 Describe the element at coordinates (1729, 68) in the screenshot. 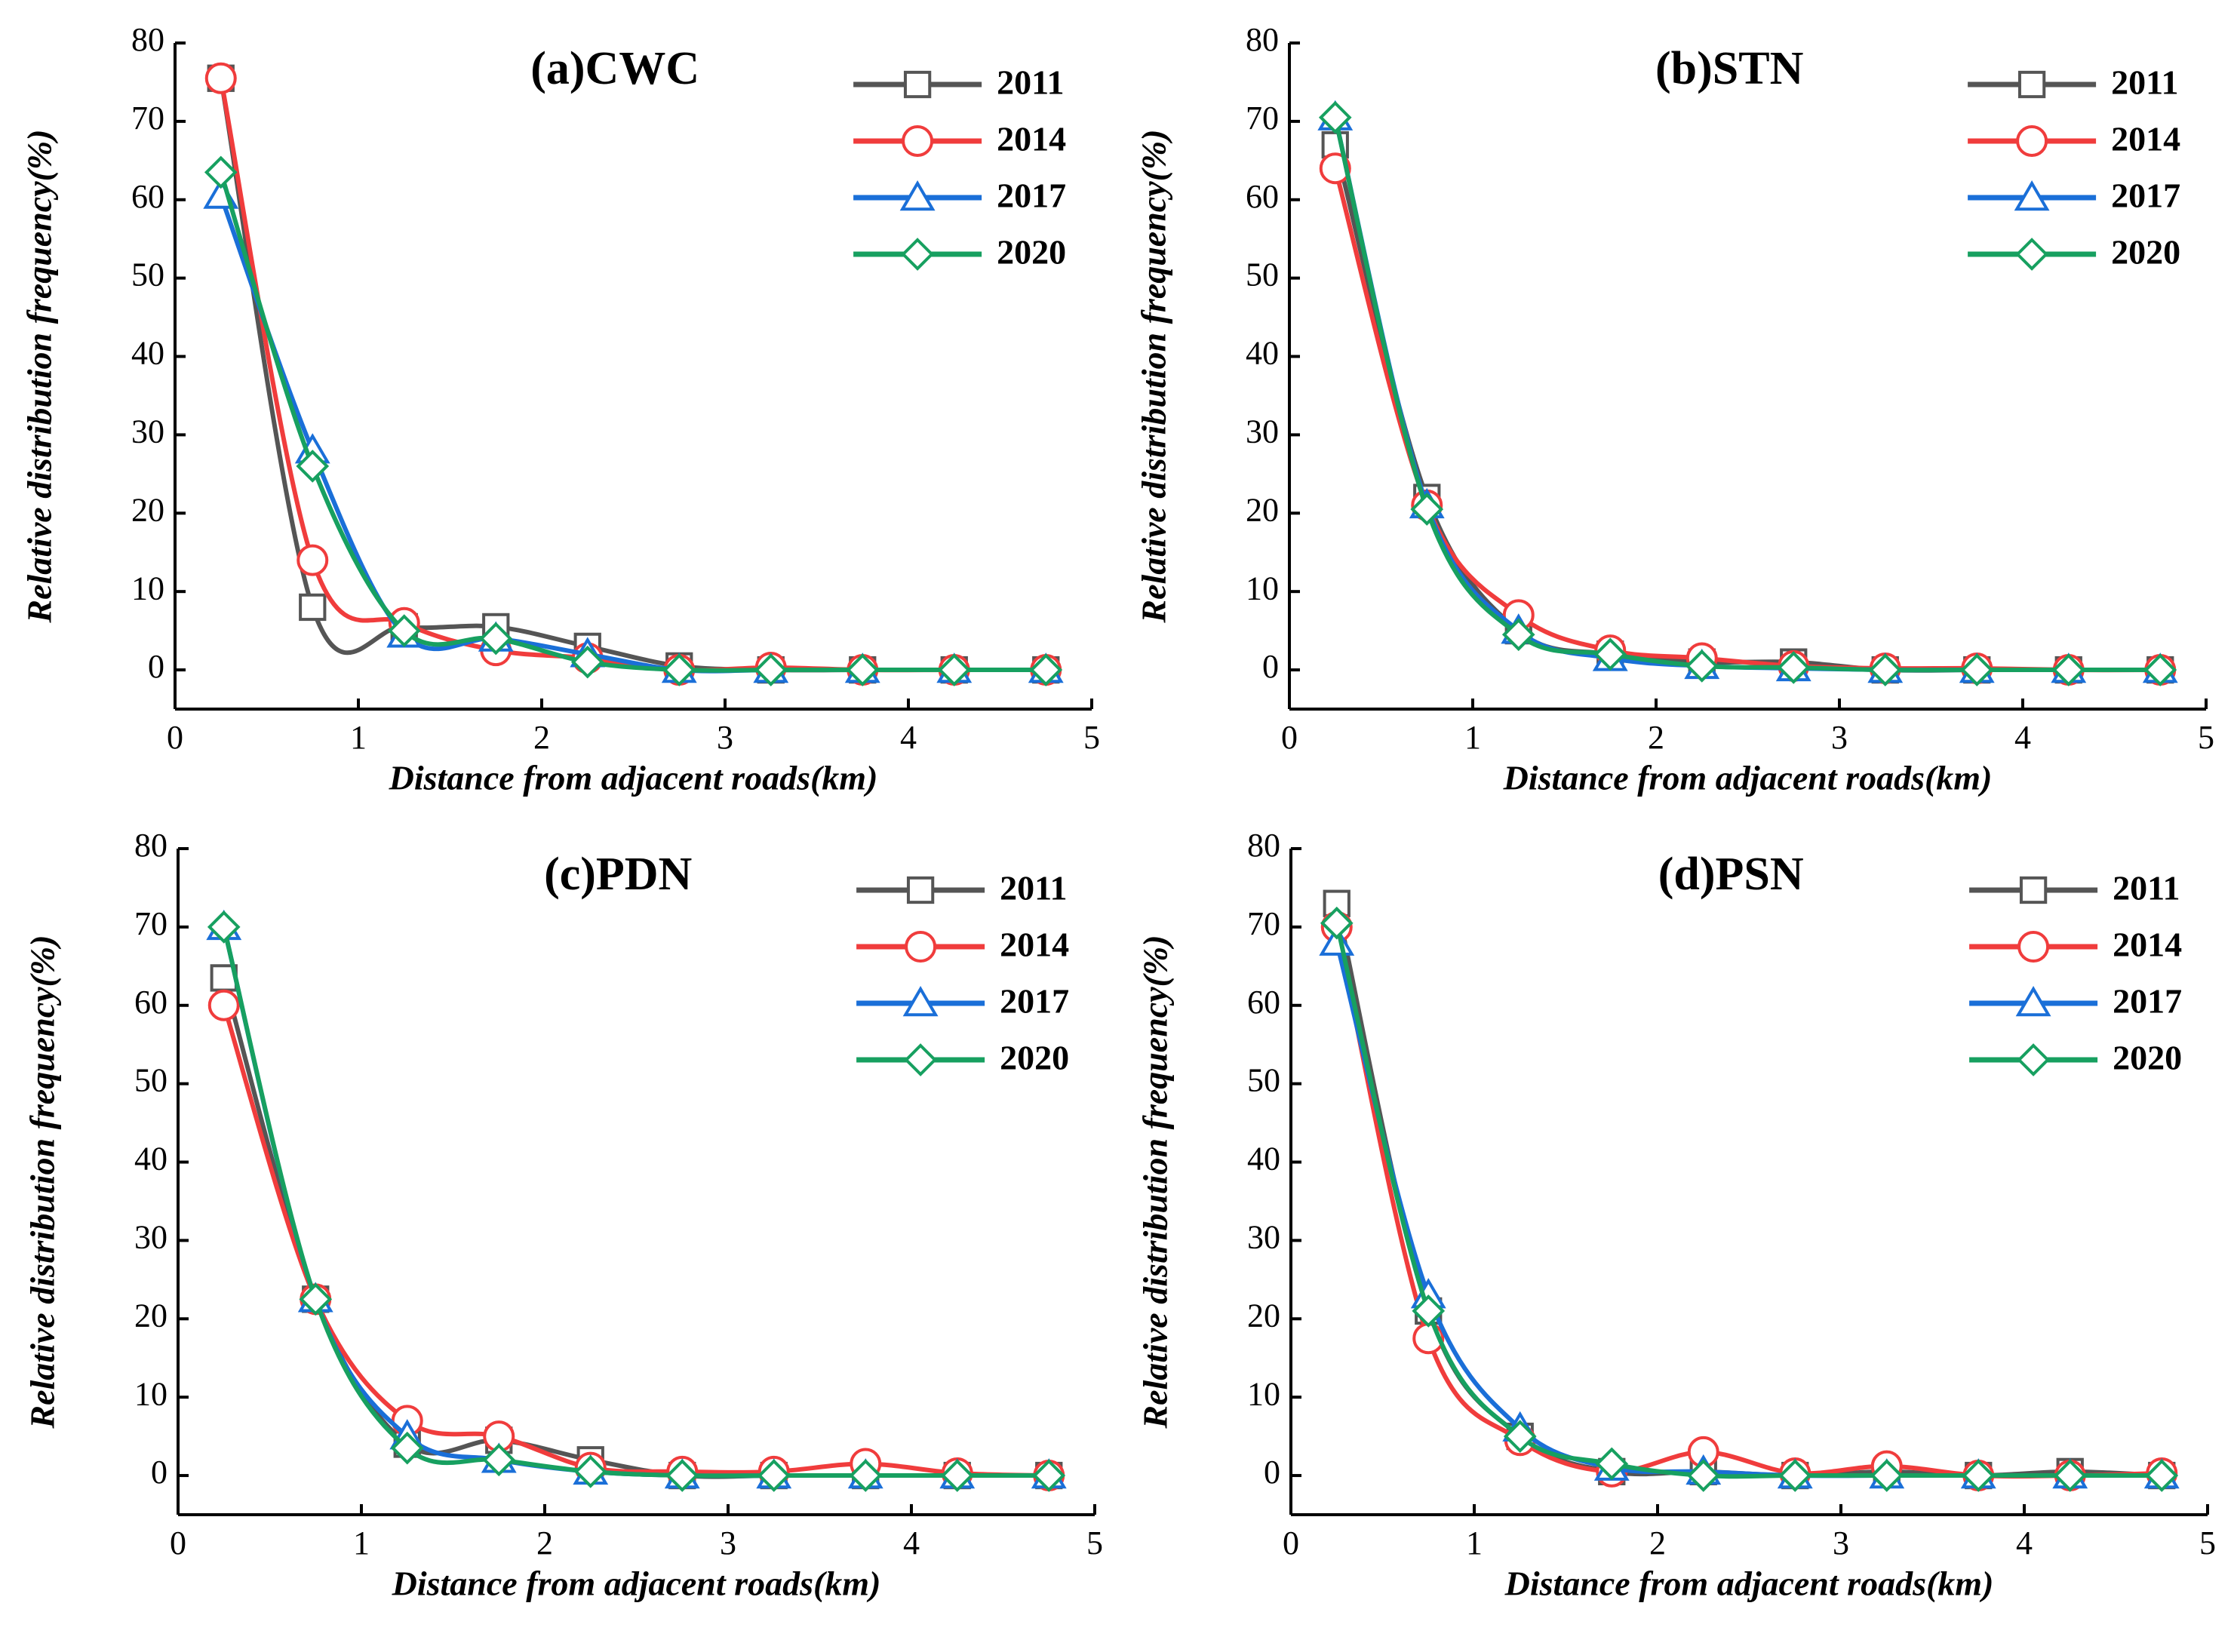

I see `chart-title: (b)STN` at that location.